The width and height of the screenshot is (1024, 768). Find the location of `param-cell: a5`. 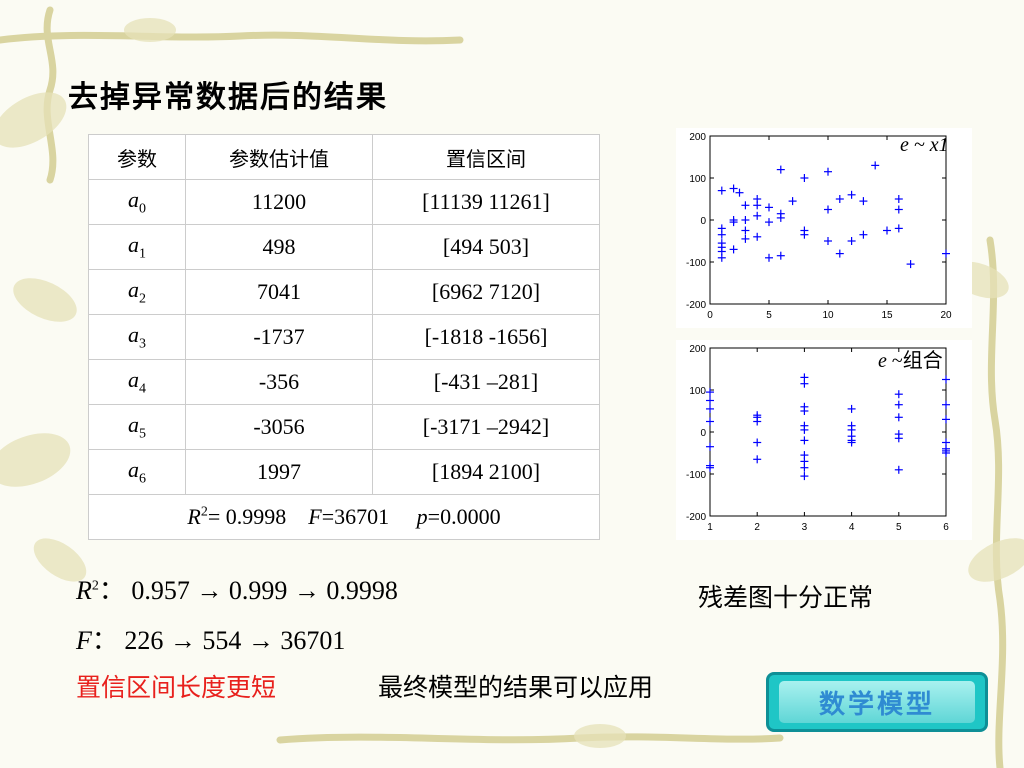

param-cell: a5 is located at coordinates (137, 427).